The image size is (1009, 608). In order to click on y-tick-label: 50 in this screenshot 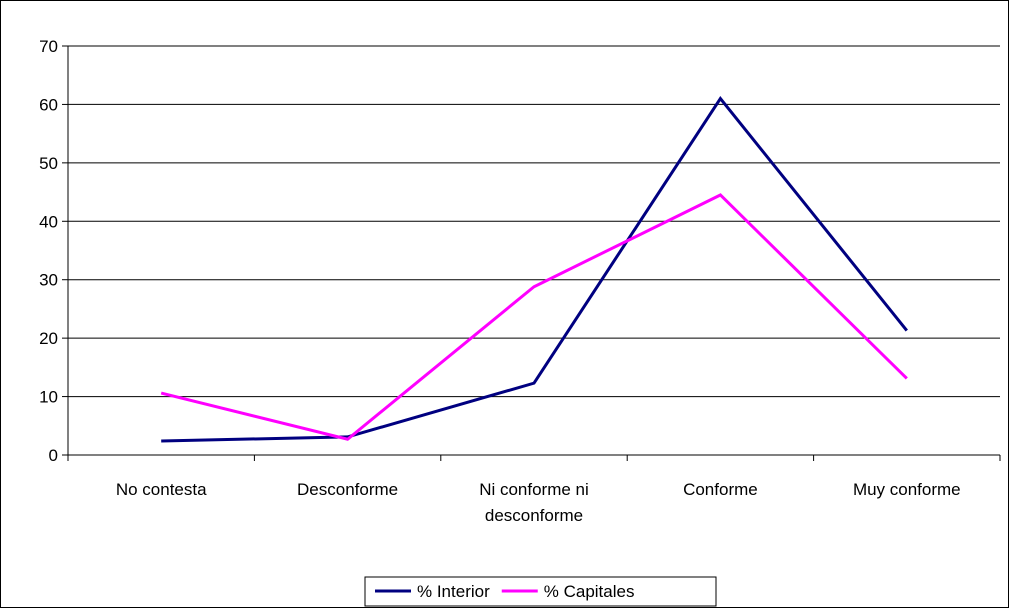, I will do `click(48, 163)`.